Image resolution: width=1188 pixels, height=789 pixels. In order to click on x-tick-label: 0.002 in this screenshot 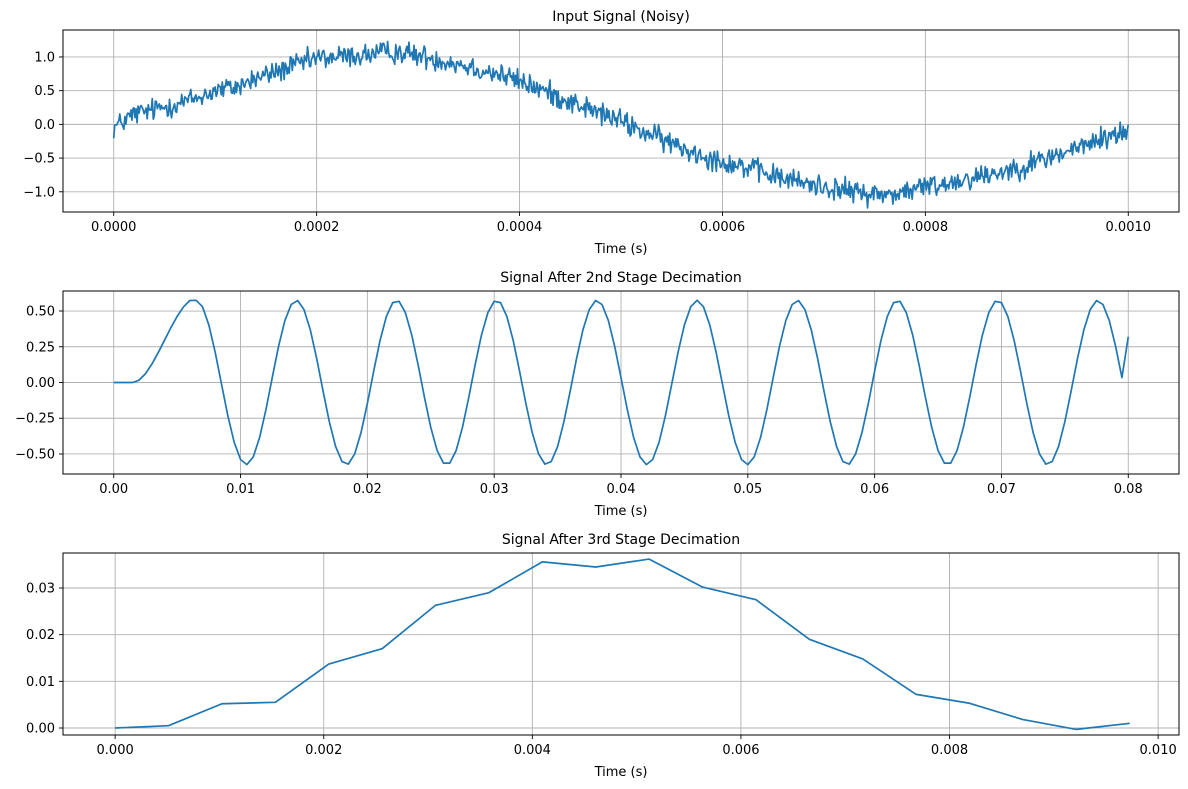, I will do `click(323, 750)`.